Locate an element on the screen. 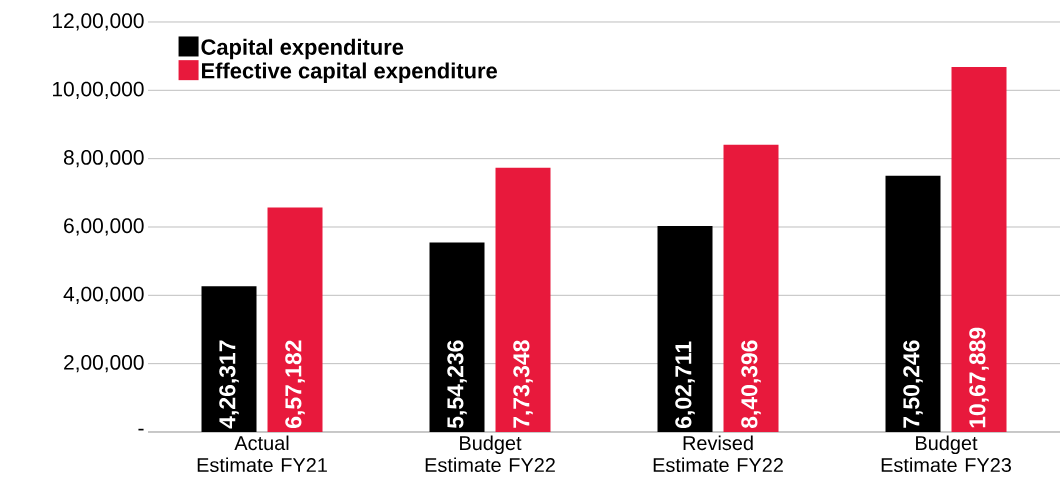 The height and width of the screenshot is (492, 1060). y-tick-label: 12,00,000 is located at coordinates (98, 22).